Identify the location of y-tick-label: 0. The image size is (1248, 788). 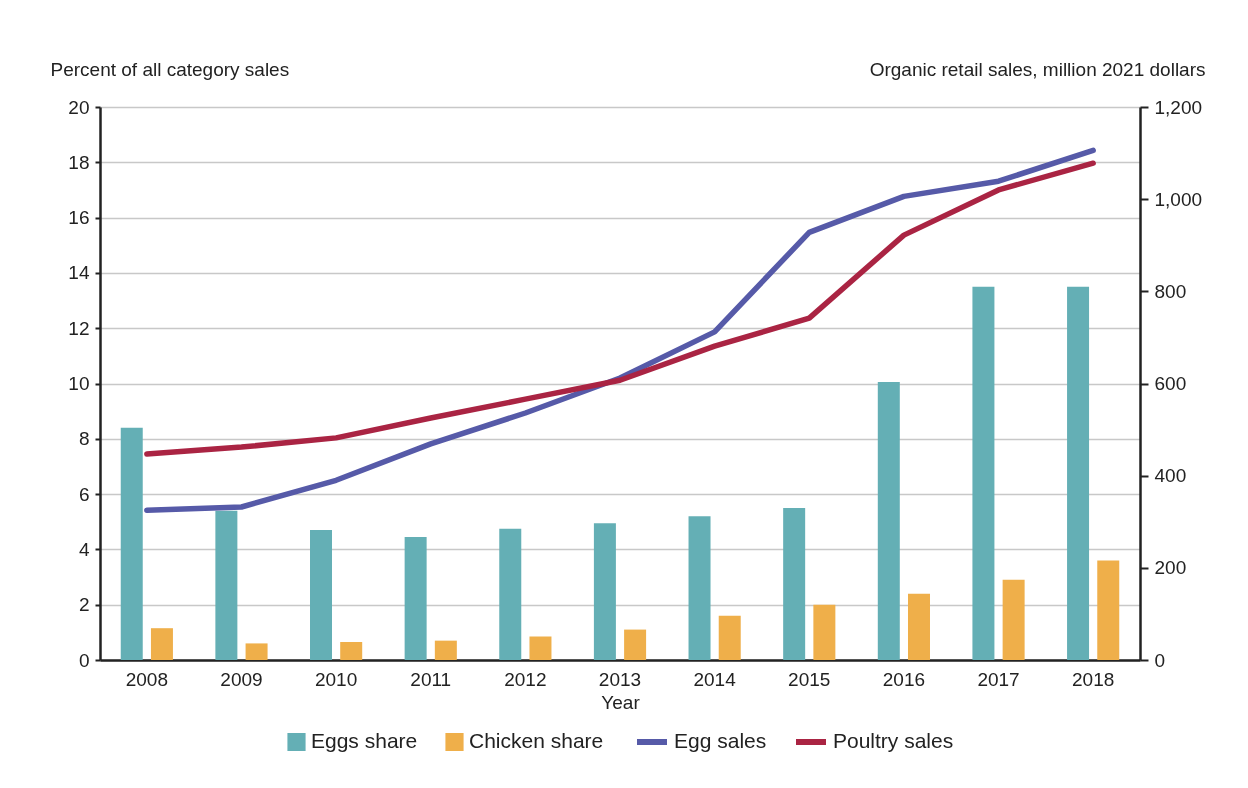
(84, 660).